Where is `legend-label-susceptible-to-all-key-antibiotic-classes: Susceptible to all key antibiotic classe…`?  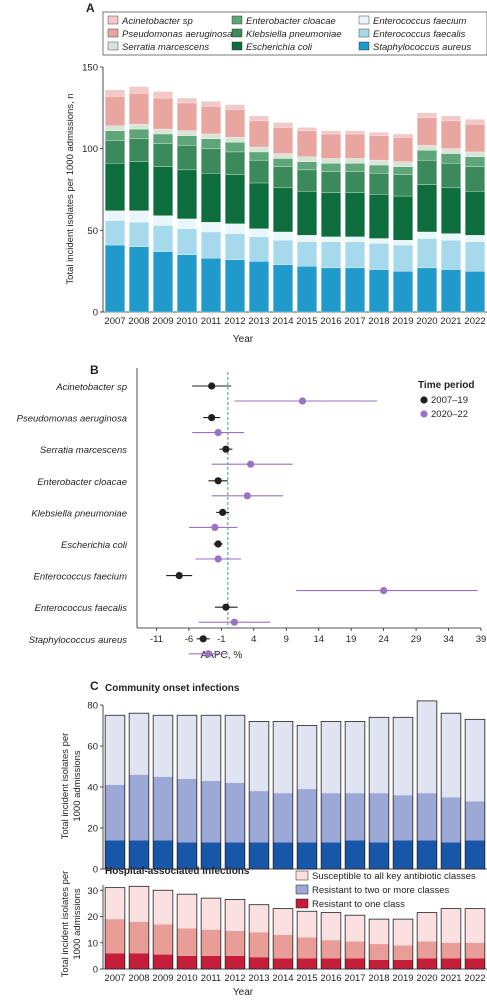
legend-label-susceptible-to-all-key-antibiotic-classes: Susceptible to all key antibiotic classe… is located at coordinates (394, 876).